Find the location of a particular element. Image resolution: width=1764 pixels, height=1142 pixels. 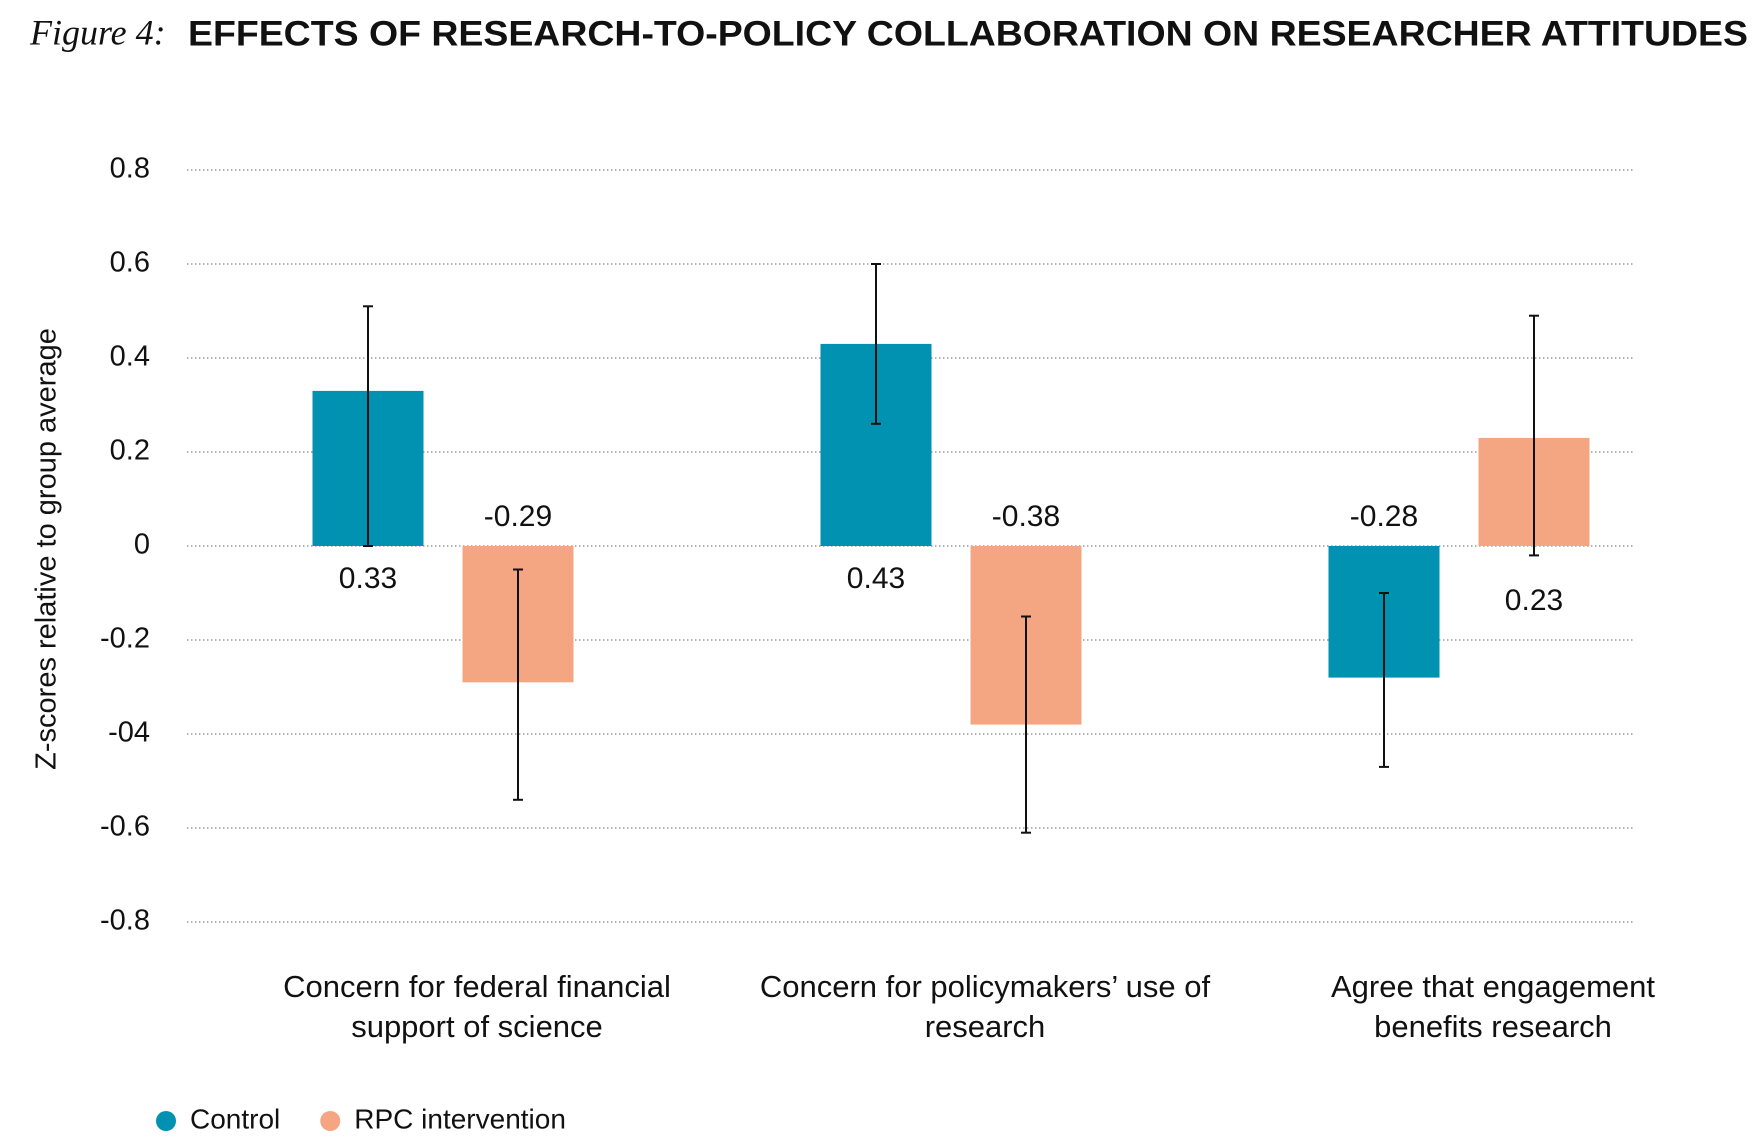

legend-label: RPC intervention is located at coordinates (460, 1118).